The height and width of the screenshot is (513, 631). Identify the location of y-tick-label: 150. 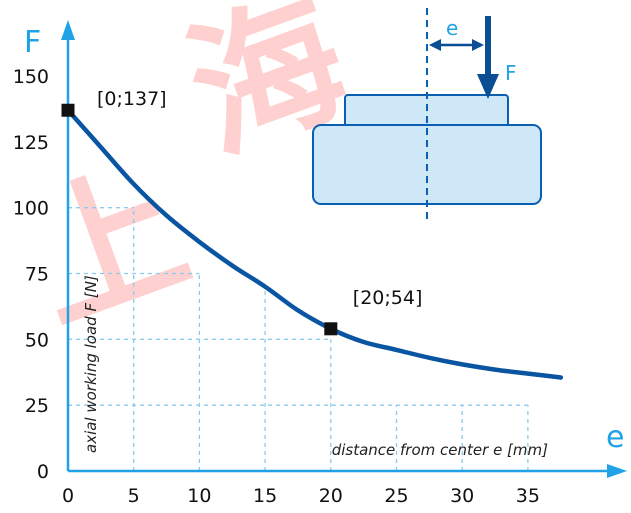
(31, 77).